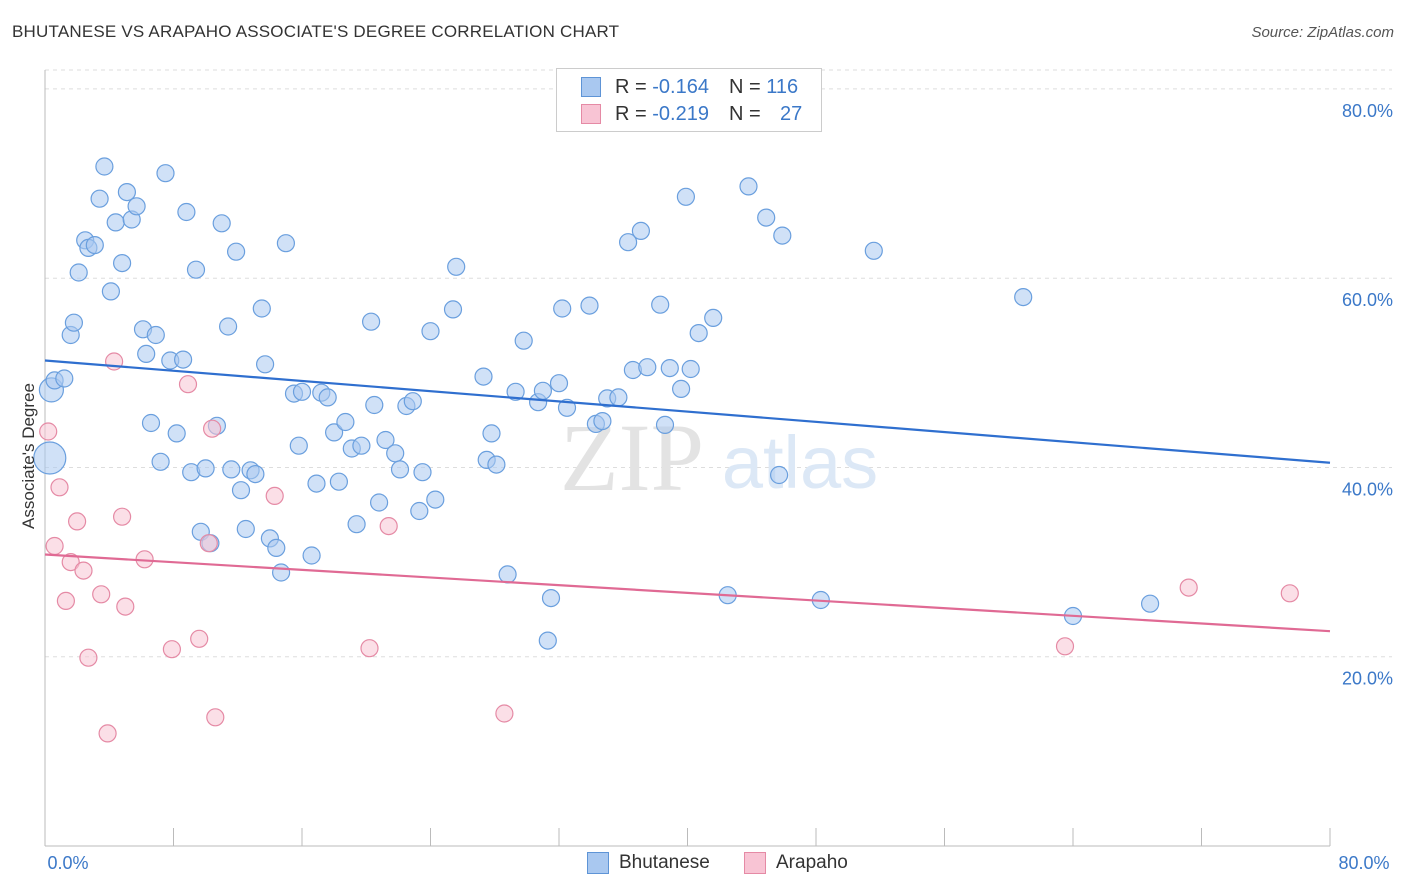 This screenshot has height=892, width=1406. Describe the element at coordinates (782, 86) in the screenshot. I see `legend-n-value: 116` at that location.